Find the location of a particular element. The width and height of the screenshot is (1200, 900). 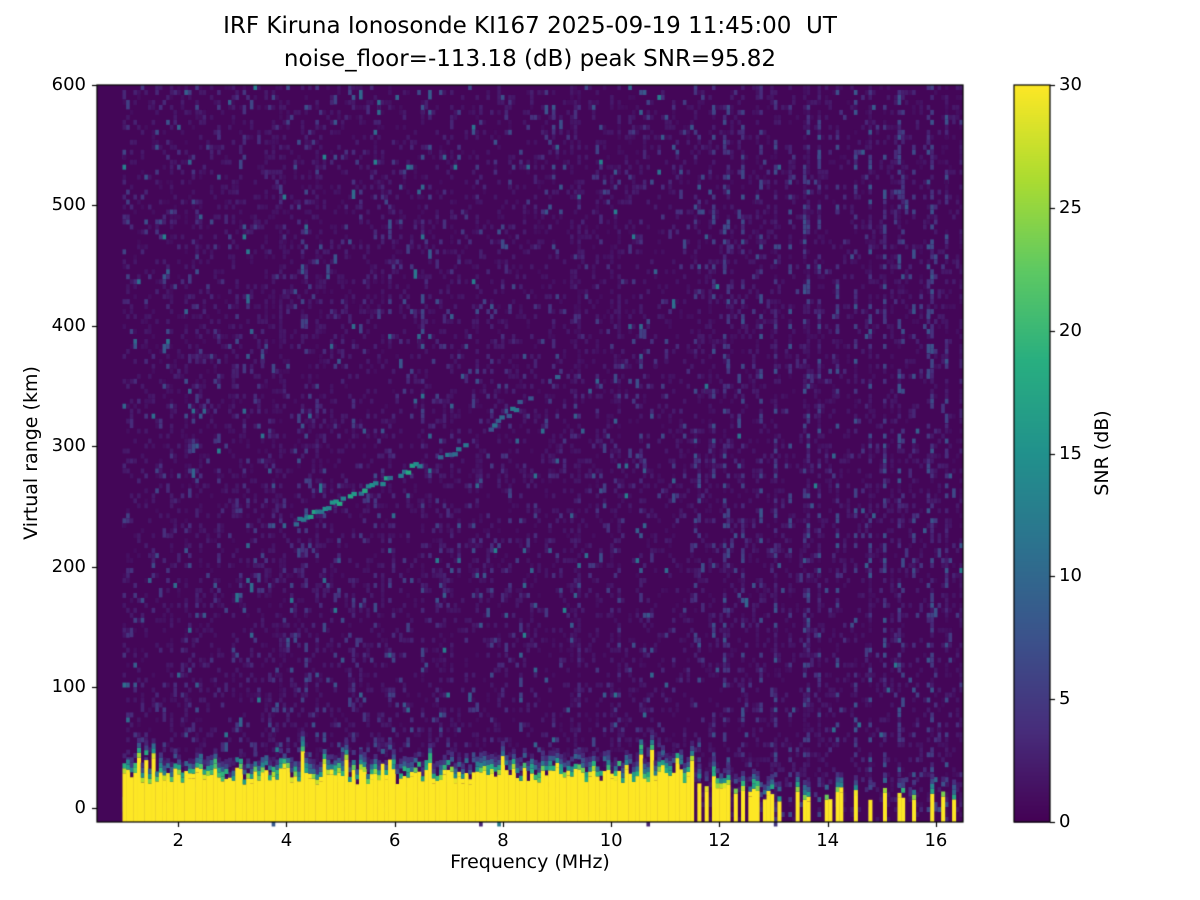

colorbar-tick-label: 25 is located at coordinates (1070, 207).